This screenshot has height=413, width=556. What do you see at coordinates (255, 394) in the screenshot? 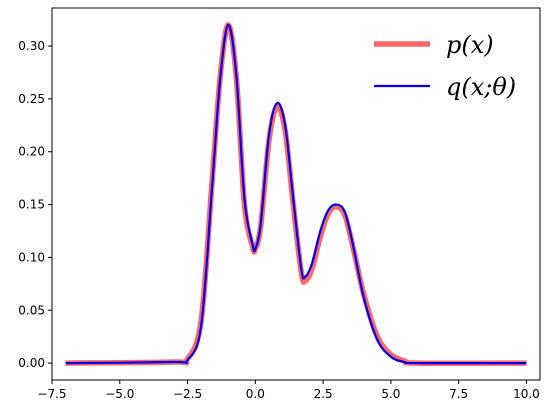
I see `x-tick-label: 0.0` at bounding box center [255, 394].